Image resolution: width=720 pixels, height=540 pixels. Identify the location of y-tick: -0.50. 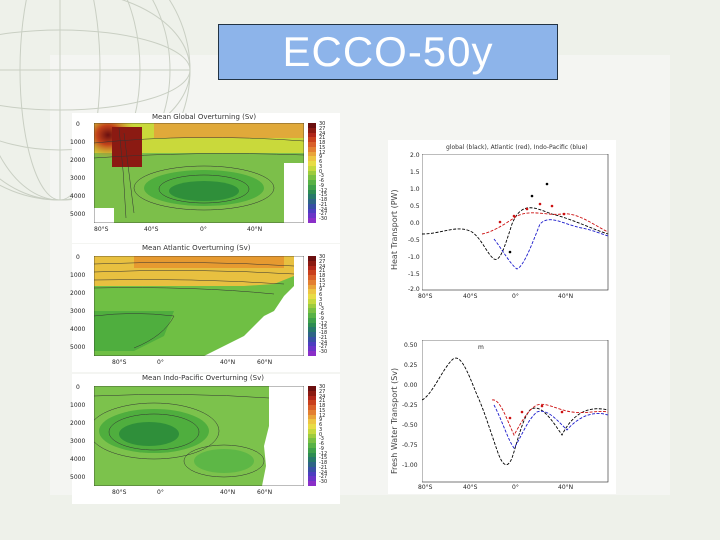
(410, 425).